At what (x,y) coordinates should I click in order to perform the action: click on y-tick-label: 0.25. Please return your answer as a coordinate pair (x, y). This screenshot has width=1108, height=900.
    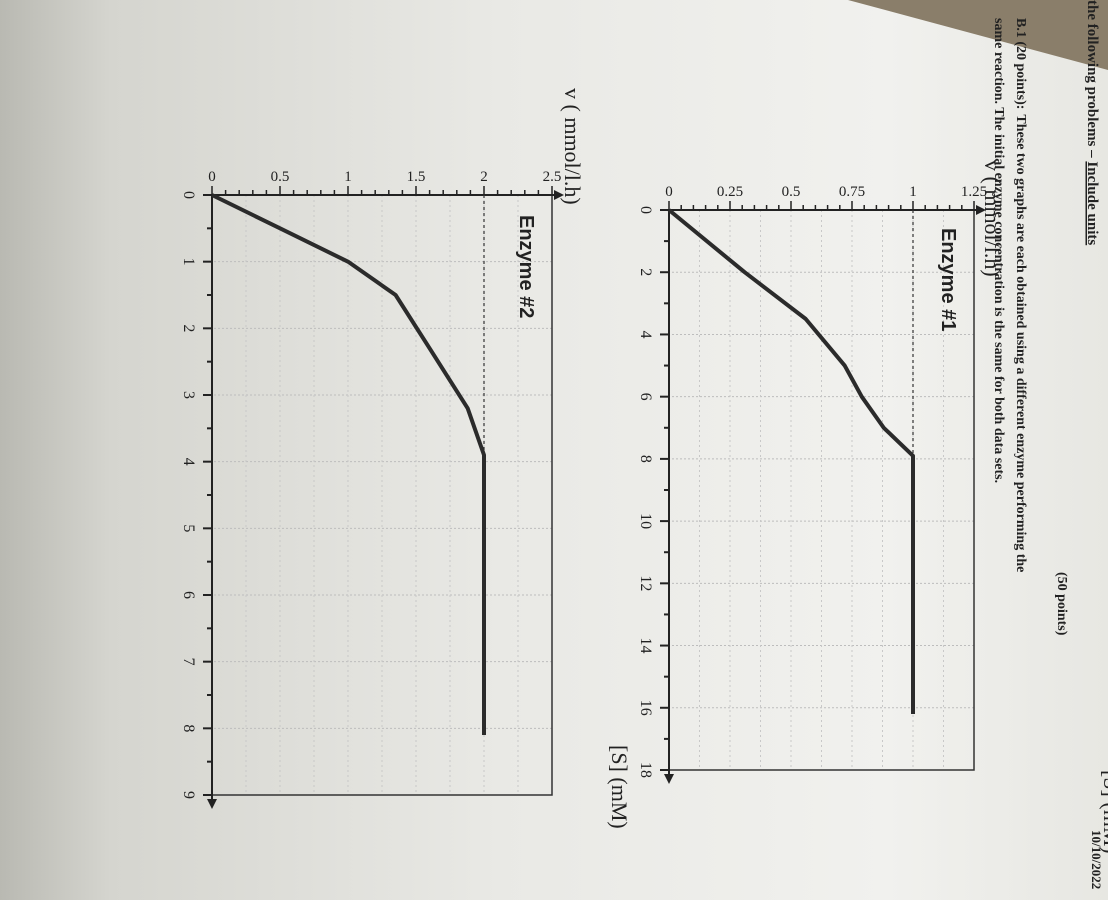
    Looking at the image, I should click on (730, 192).